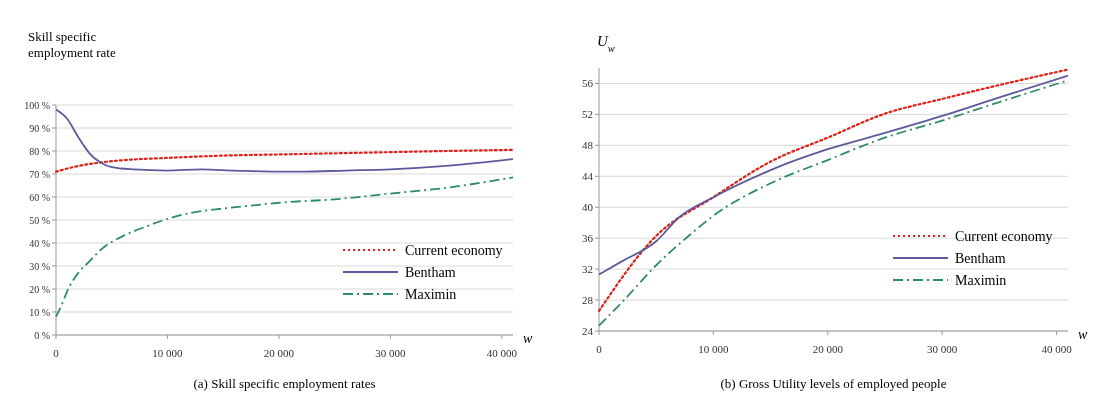 This screenshot has height=413, width=1113. I want to click on text: (a) Skill specific employment rates, so click(284, 383).